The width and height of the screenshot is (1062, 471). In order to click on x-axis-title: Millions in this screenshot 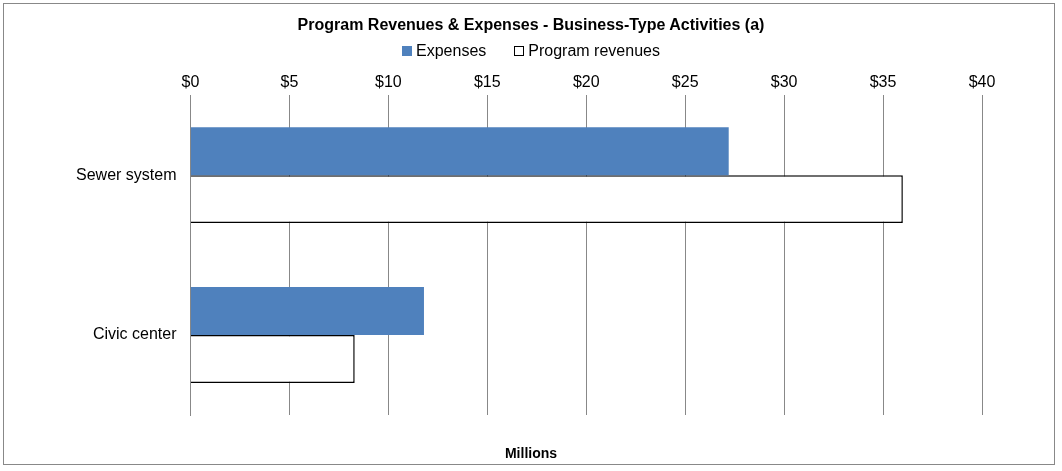, I will do `click(531, 453)`.